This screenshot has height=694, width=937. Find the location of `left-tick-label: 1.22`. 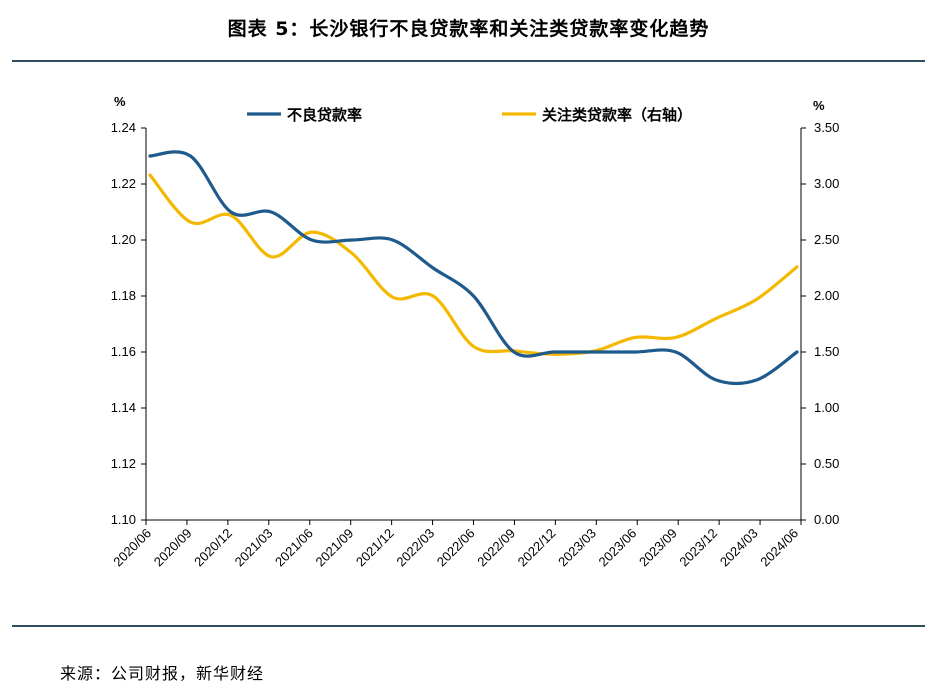

left-tick-label: 1.22 is located at coordinates (123, 183).